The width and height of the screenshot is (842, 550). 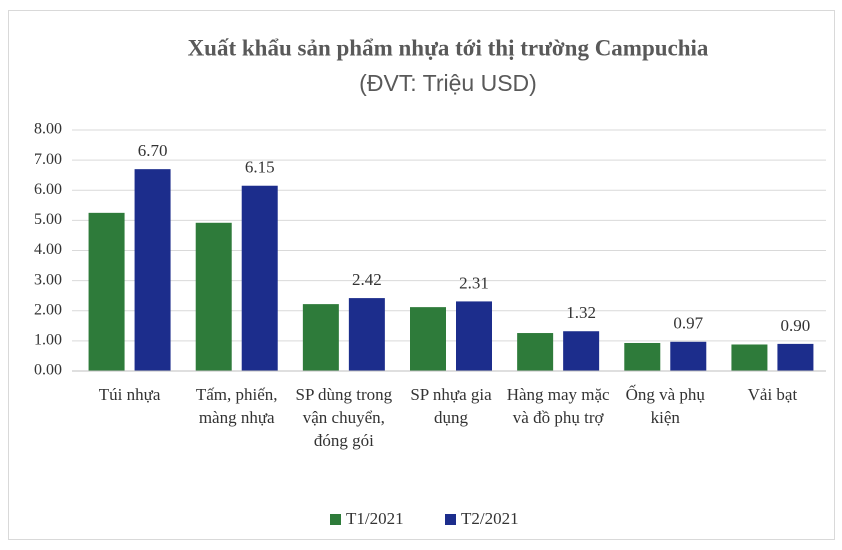 What do you see at coordinates (129, 394) in the screenshot?
I see `x-tick-label: Túi nhựa` at bounding box center [129, 394].